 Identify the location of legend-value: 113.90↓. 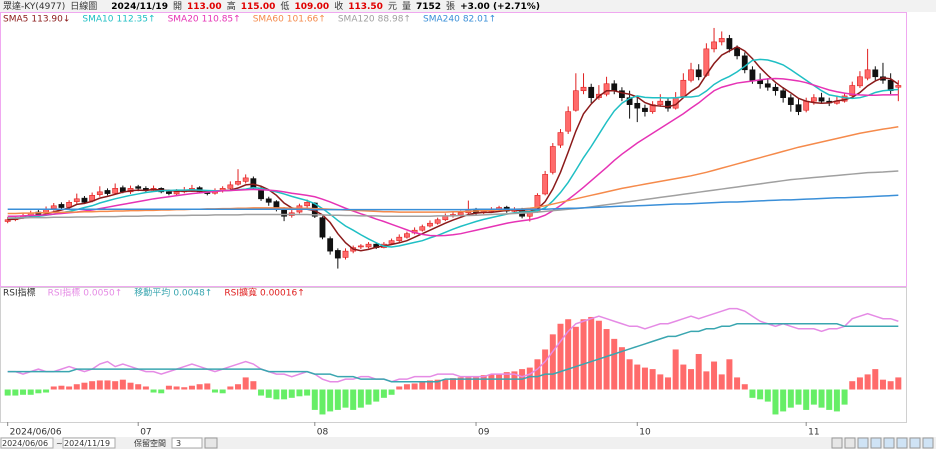
(50, 20).